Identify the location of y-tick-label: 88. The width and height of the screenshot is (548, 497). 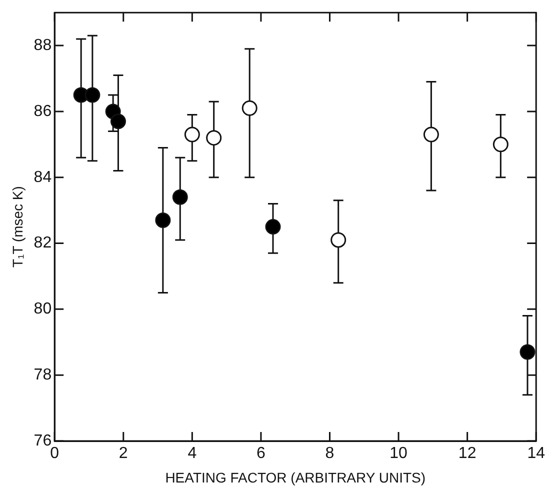
(43, 45).